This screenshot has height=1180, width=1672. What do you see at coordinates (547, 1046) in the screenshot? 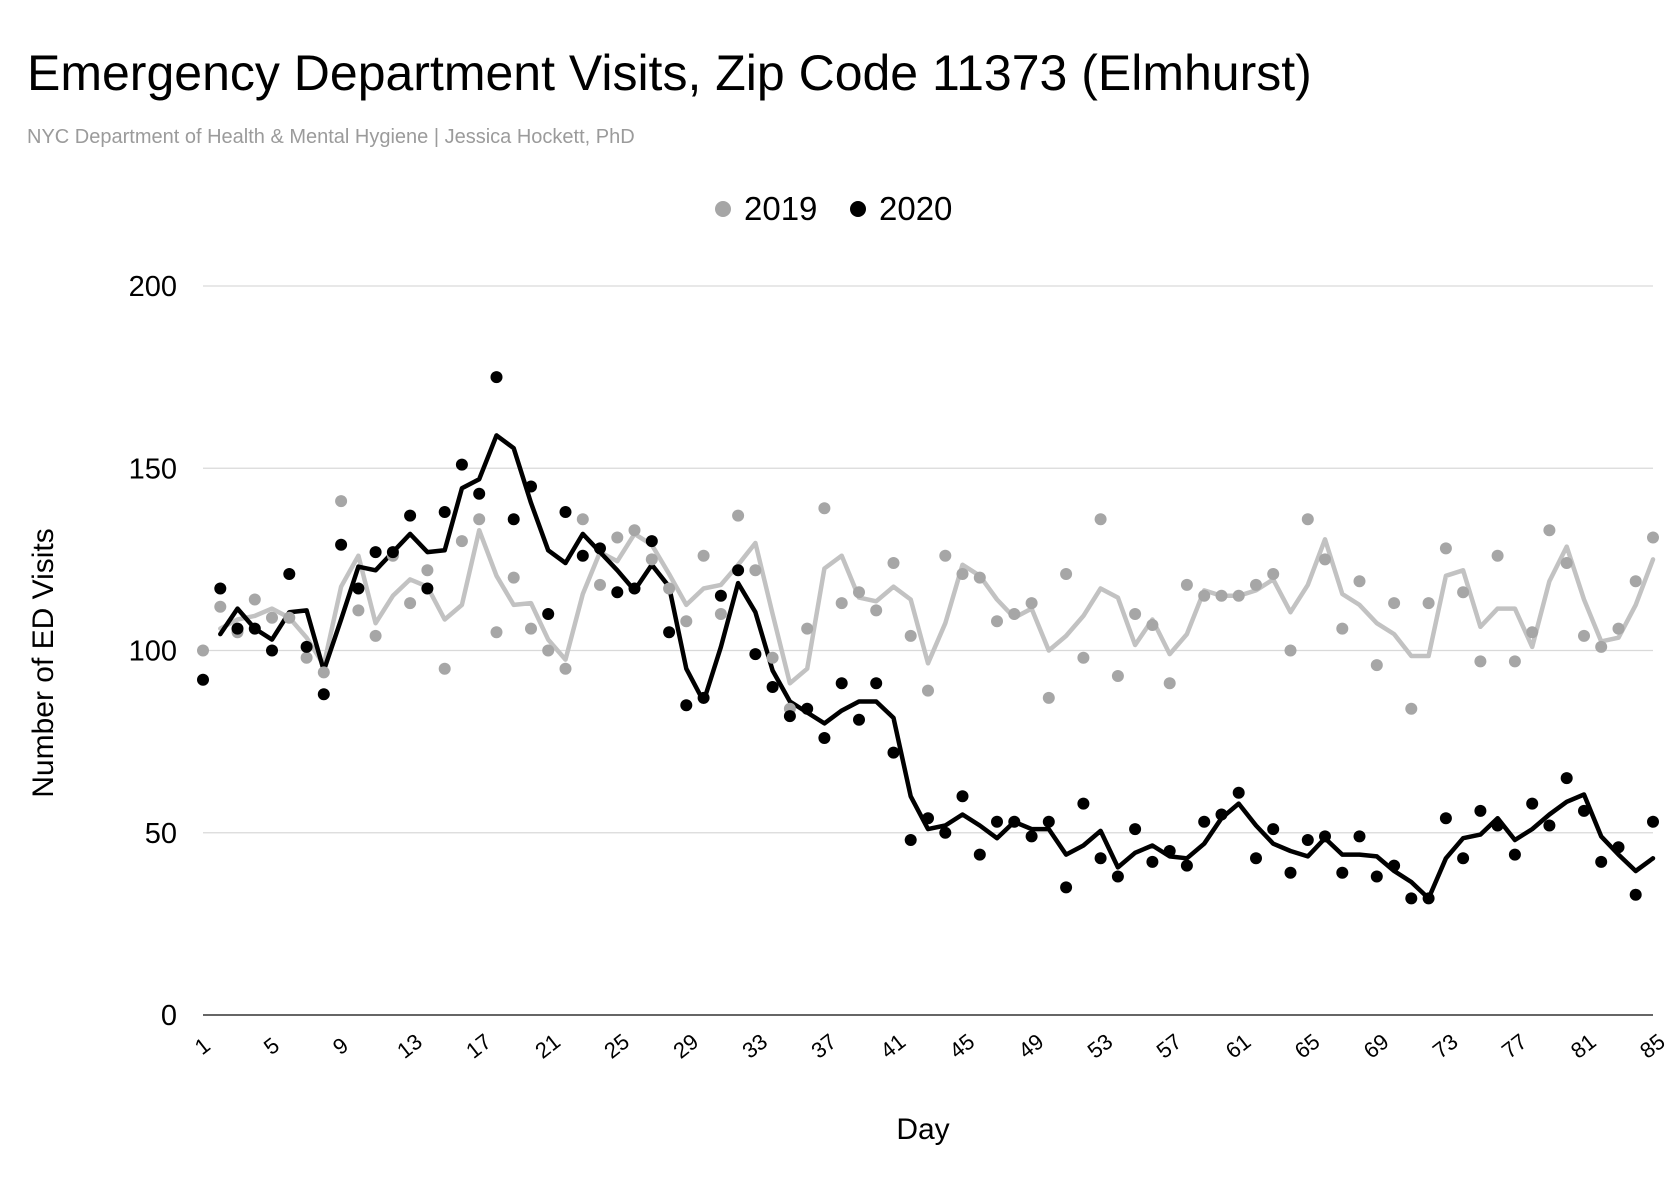
I see `x-tick-label: 21` at bounding box center [547, 1046].